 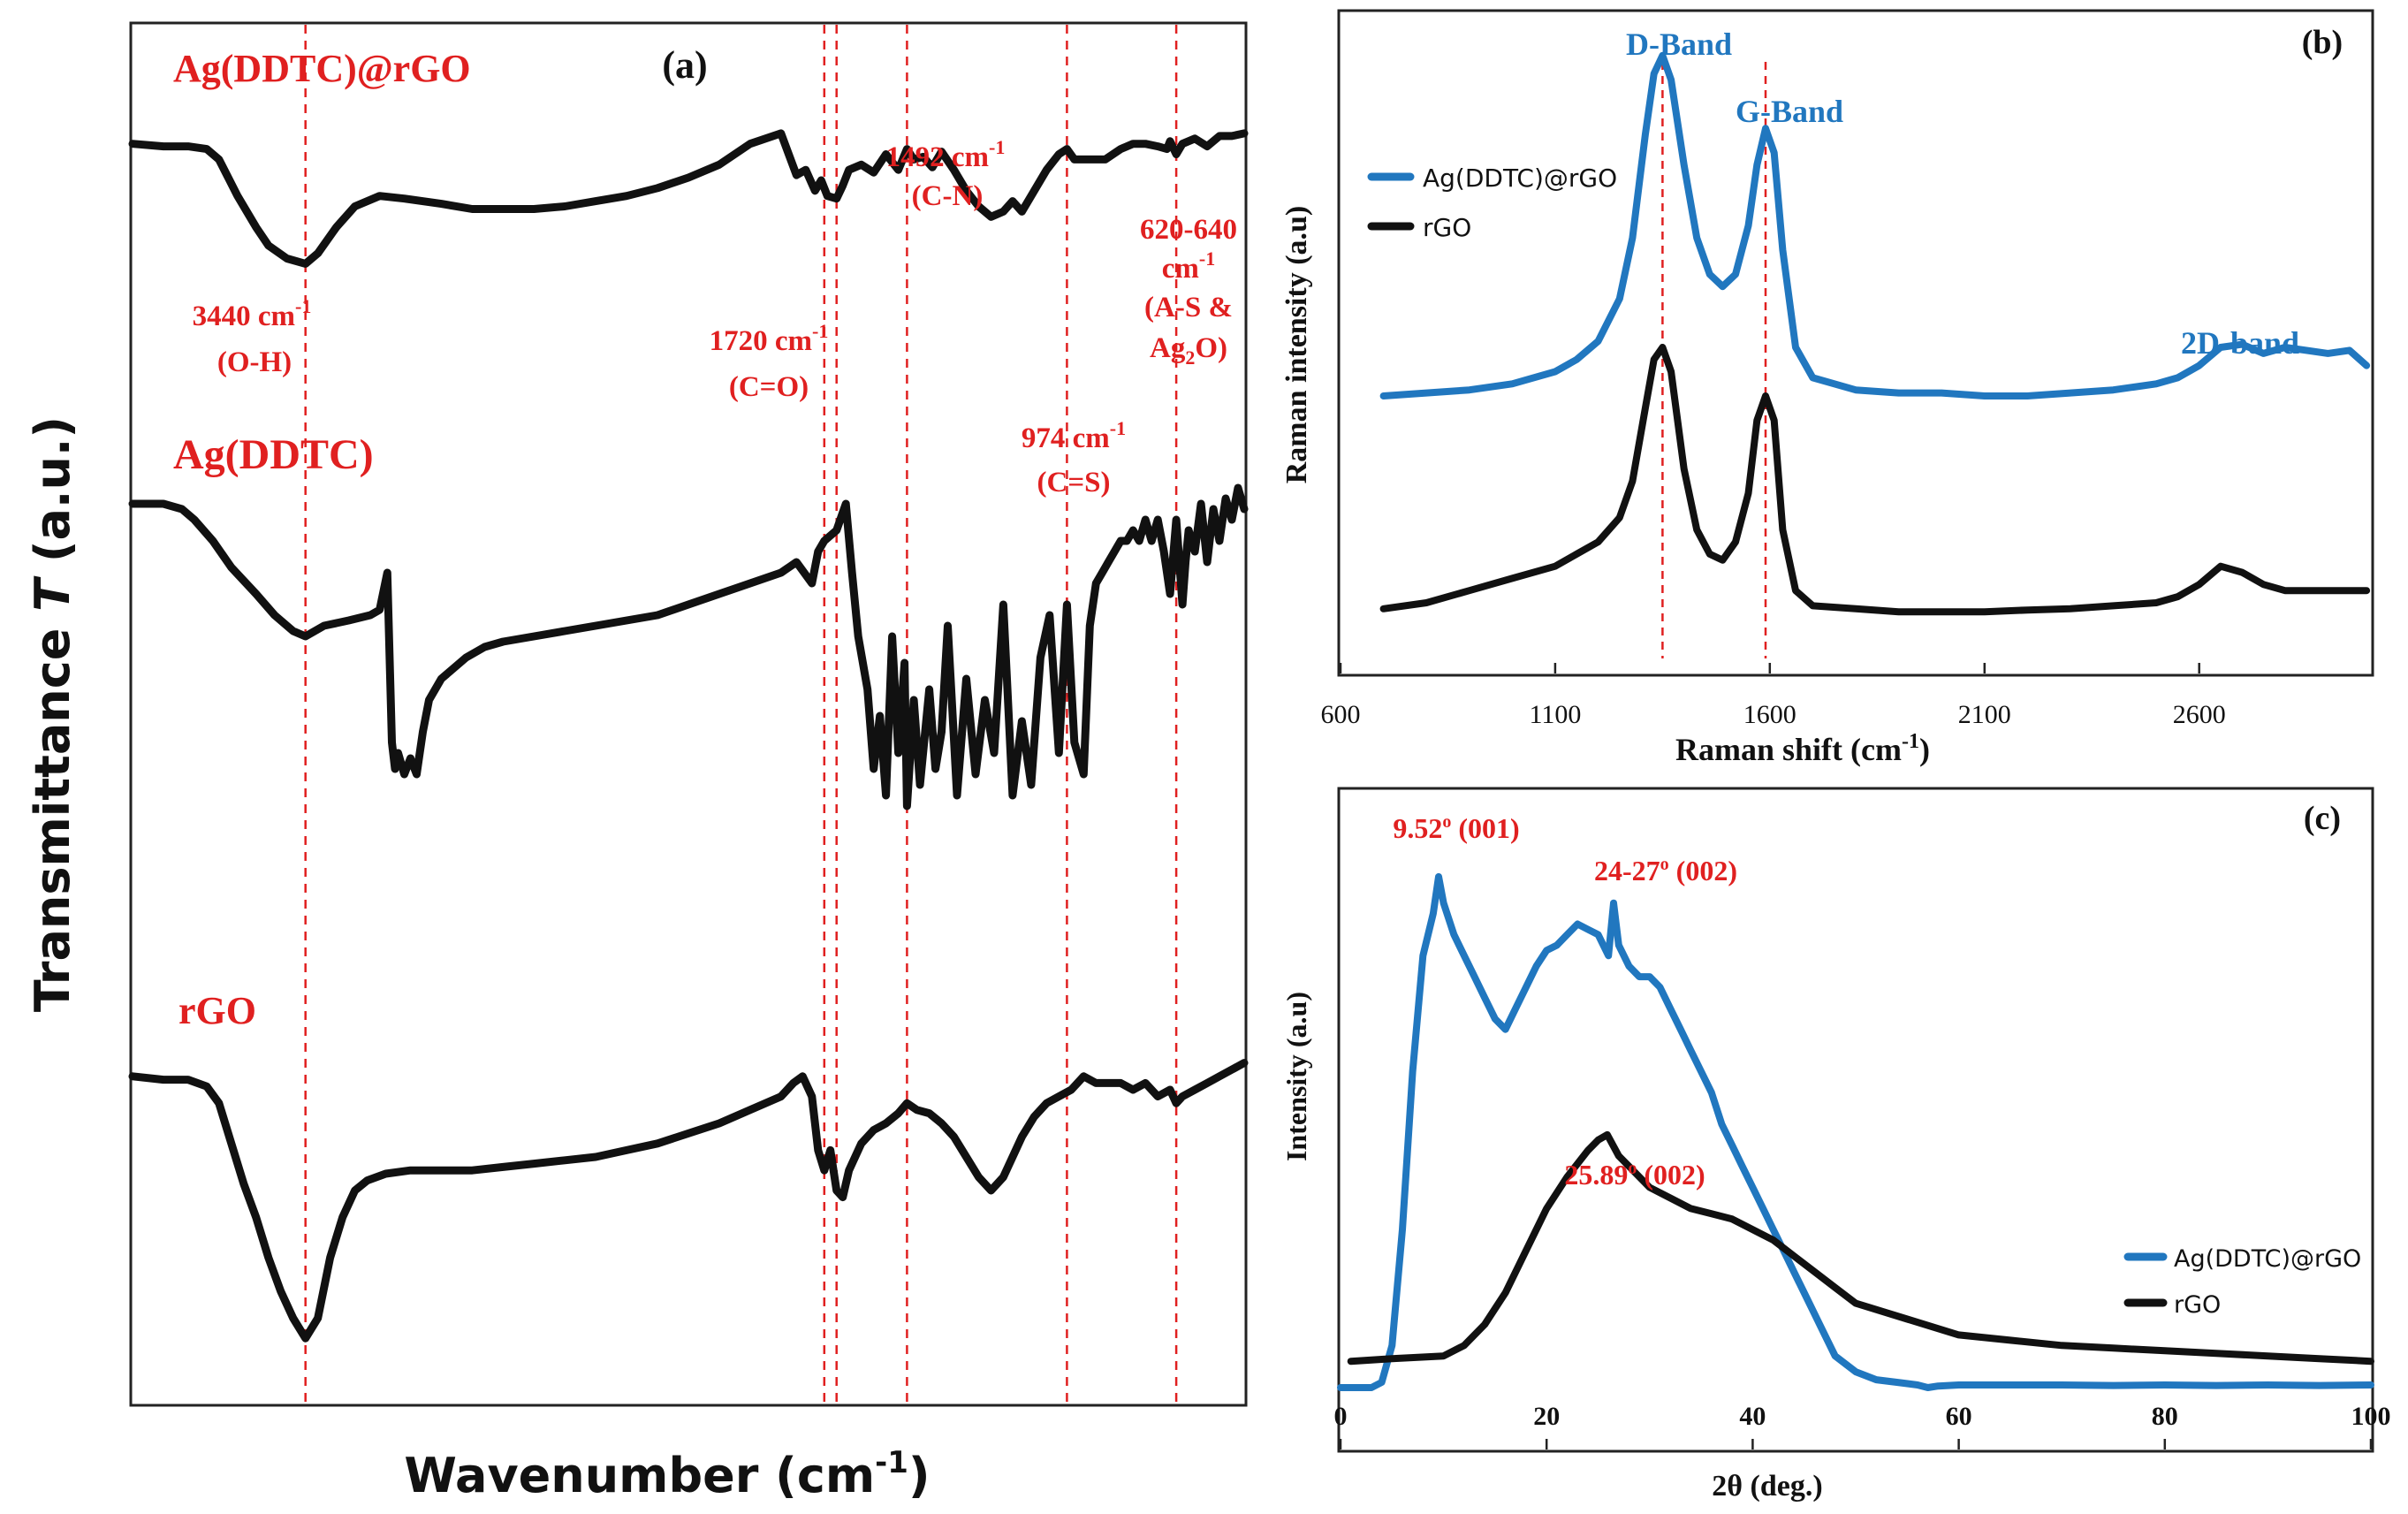 I want to click on panel-b-ylabel: Raman intensity (a.u), so click(x=1296, y=345).